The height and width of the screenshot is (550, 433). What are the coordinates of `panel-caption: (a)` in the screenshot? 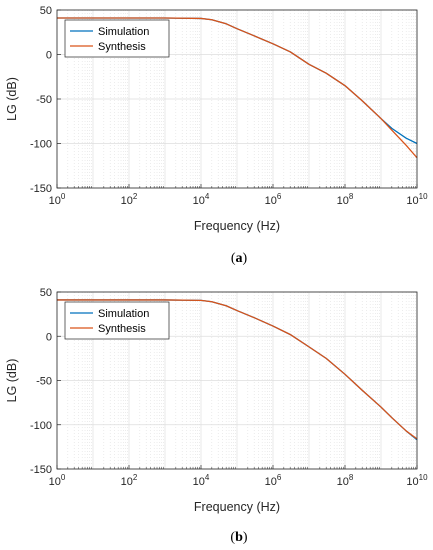 It's located at (239, 258).